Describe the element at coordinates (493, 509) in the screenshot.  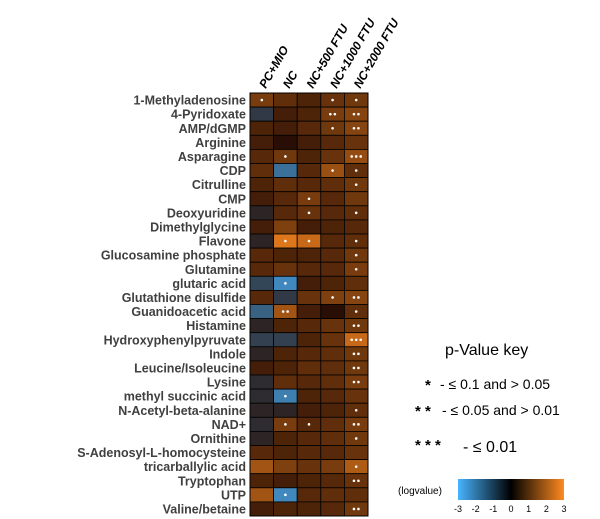
I see `colorbar-tick: -1` at that location.